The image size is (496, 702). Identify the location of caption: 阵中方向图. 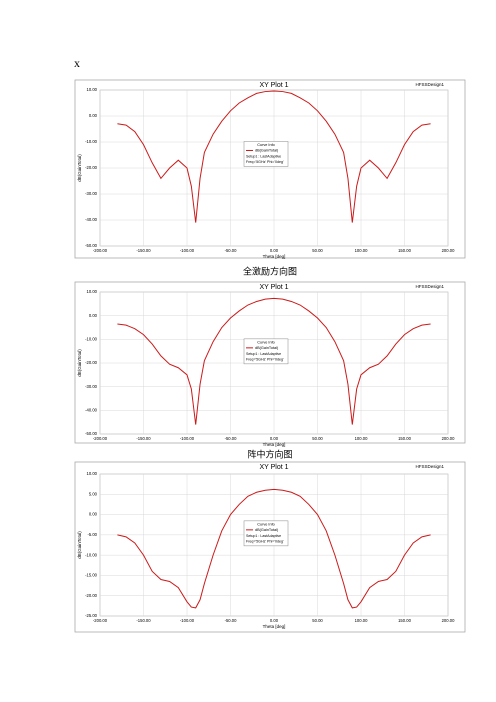
(269, 455).